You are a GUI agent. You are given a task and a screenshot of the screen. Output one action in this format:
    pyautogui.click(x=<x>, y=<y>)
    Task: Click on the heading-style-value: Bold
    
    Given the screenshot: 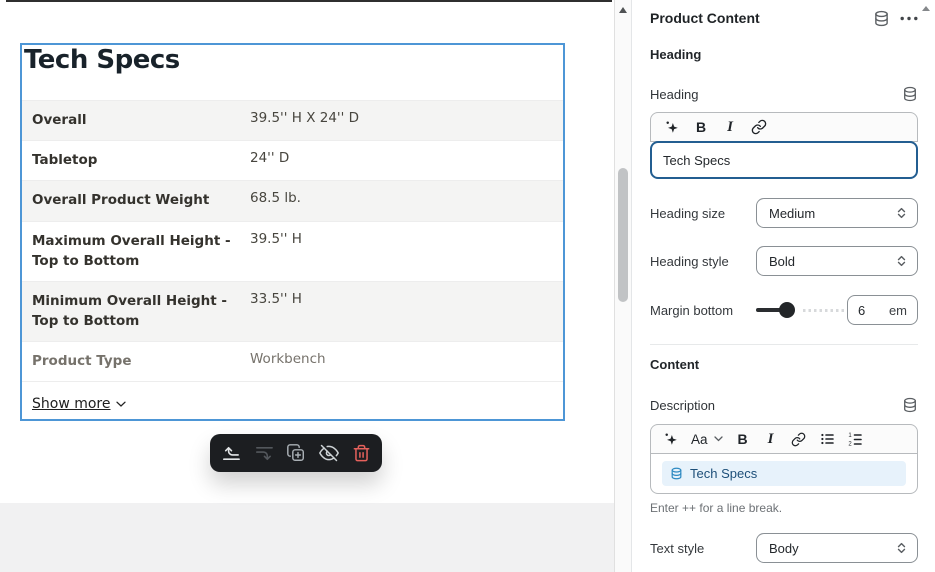 What is the action you would take?
    pyautogui.click(x=782, y=261)
    